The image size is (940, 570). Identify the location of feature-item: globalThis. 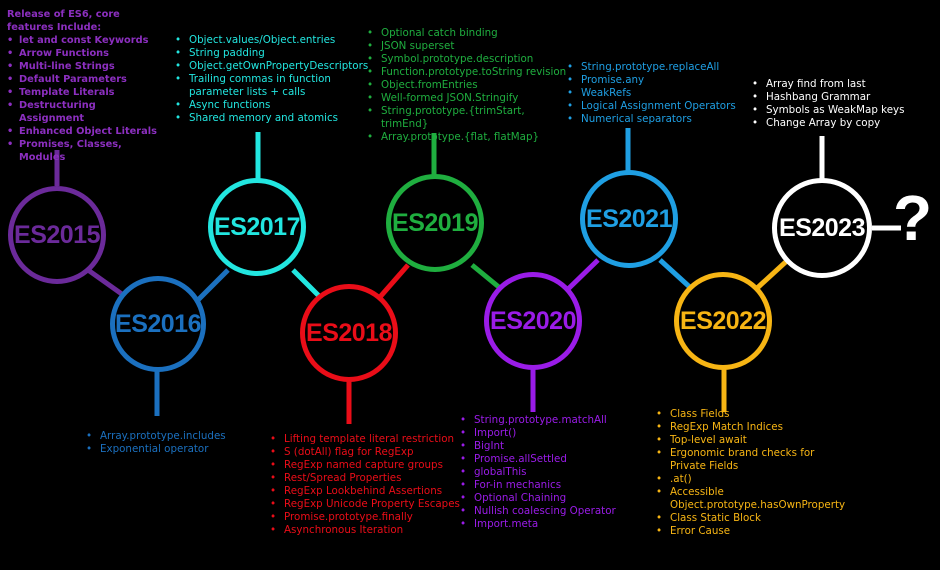
(550, 472).